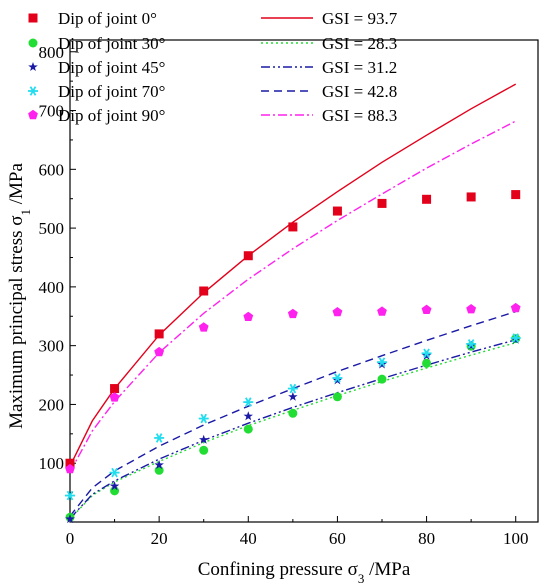 The width and height of the screenshot is (550, 586). Describe the element at coordinates (107, 18) in the screenshot. I see `legend-label: Dip of joint 0°` at that location.